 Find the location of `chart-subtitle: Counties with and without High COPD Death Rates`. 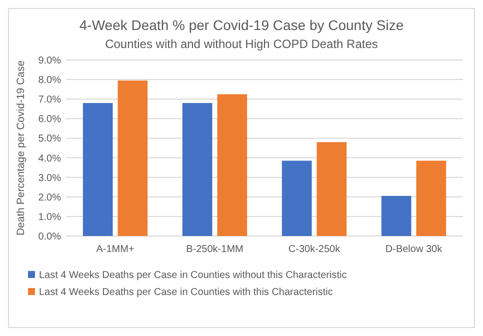

chart-subtitle: Counties with and without High COPD Death Rates is located at coordinates (241, 44).